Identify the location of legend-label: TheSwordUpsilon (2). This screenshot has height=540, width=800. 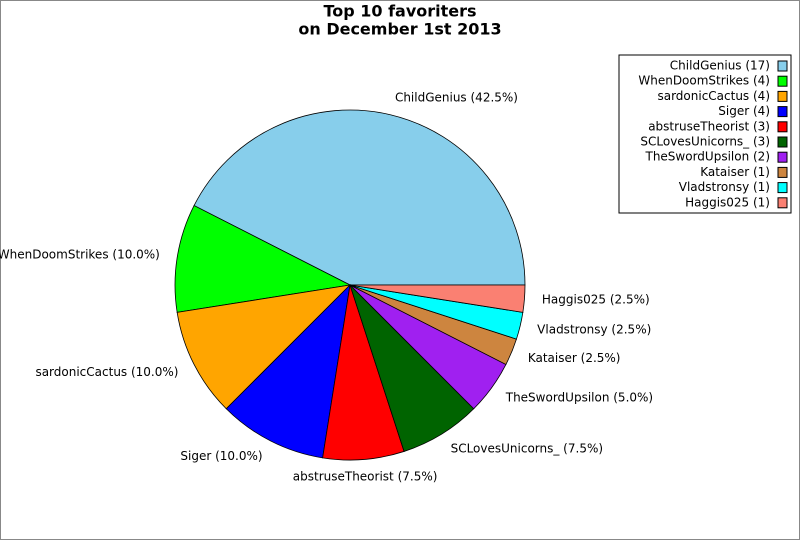
(707, 157).